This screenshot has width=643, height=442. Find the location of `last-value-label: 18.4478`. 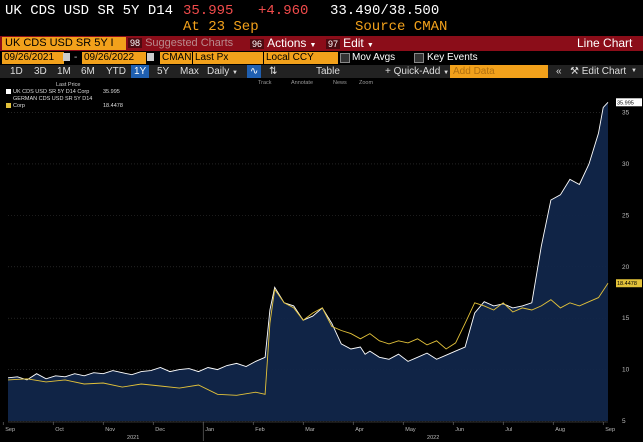

last-value-label: 18.4478 is located at coordinates (627, 284).